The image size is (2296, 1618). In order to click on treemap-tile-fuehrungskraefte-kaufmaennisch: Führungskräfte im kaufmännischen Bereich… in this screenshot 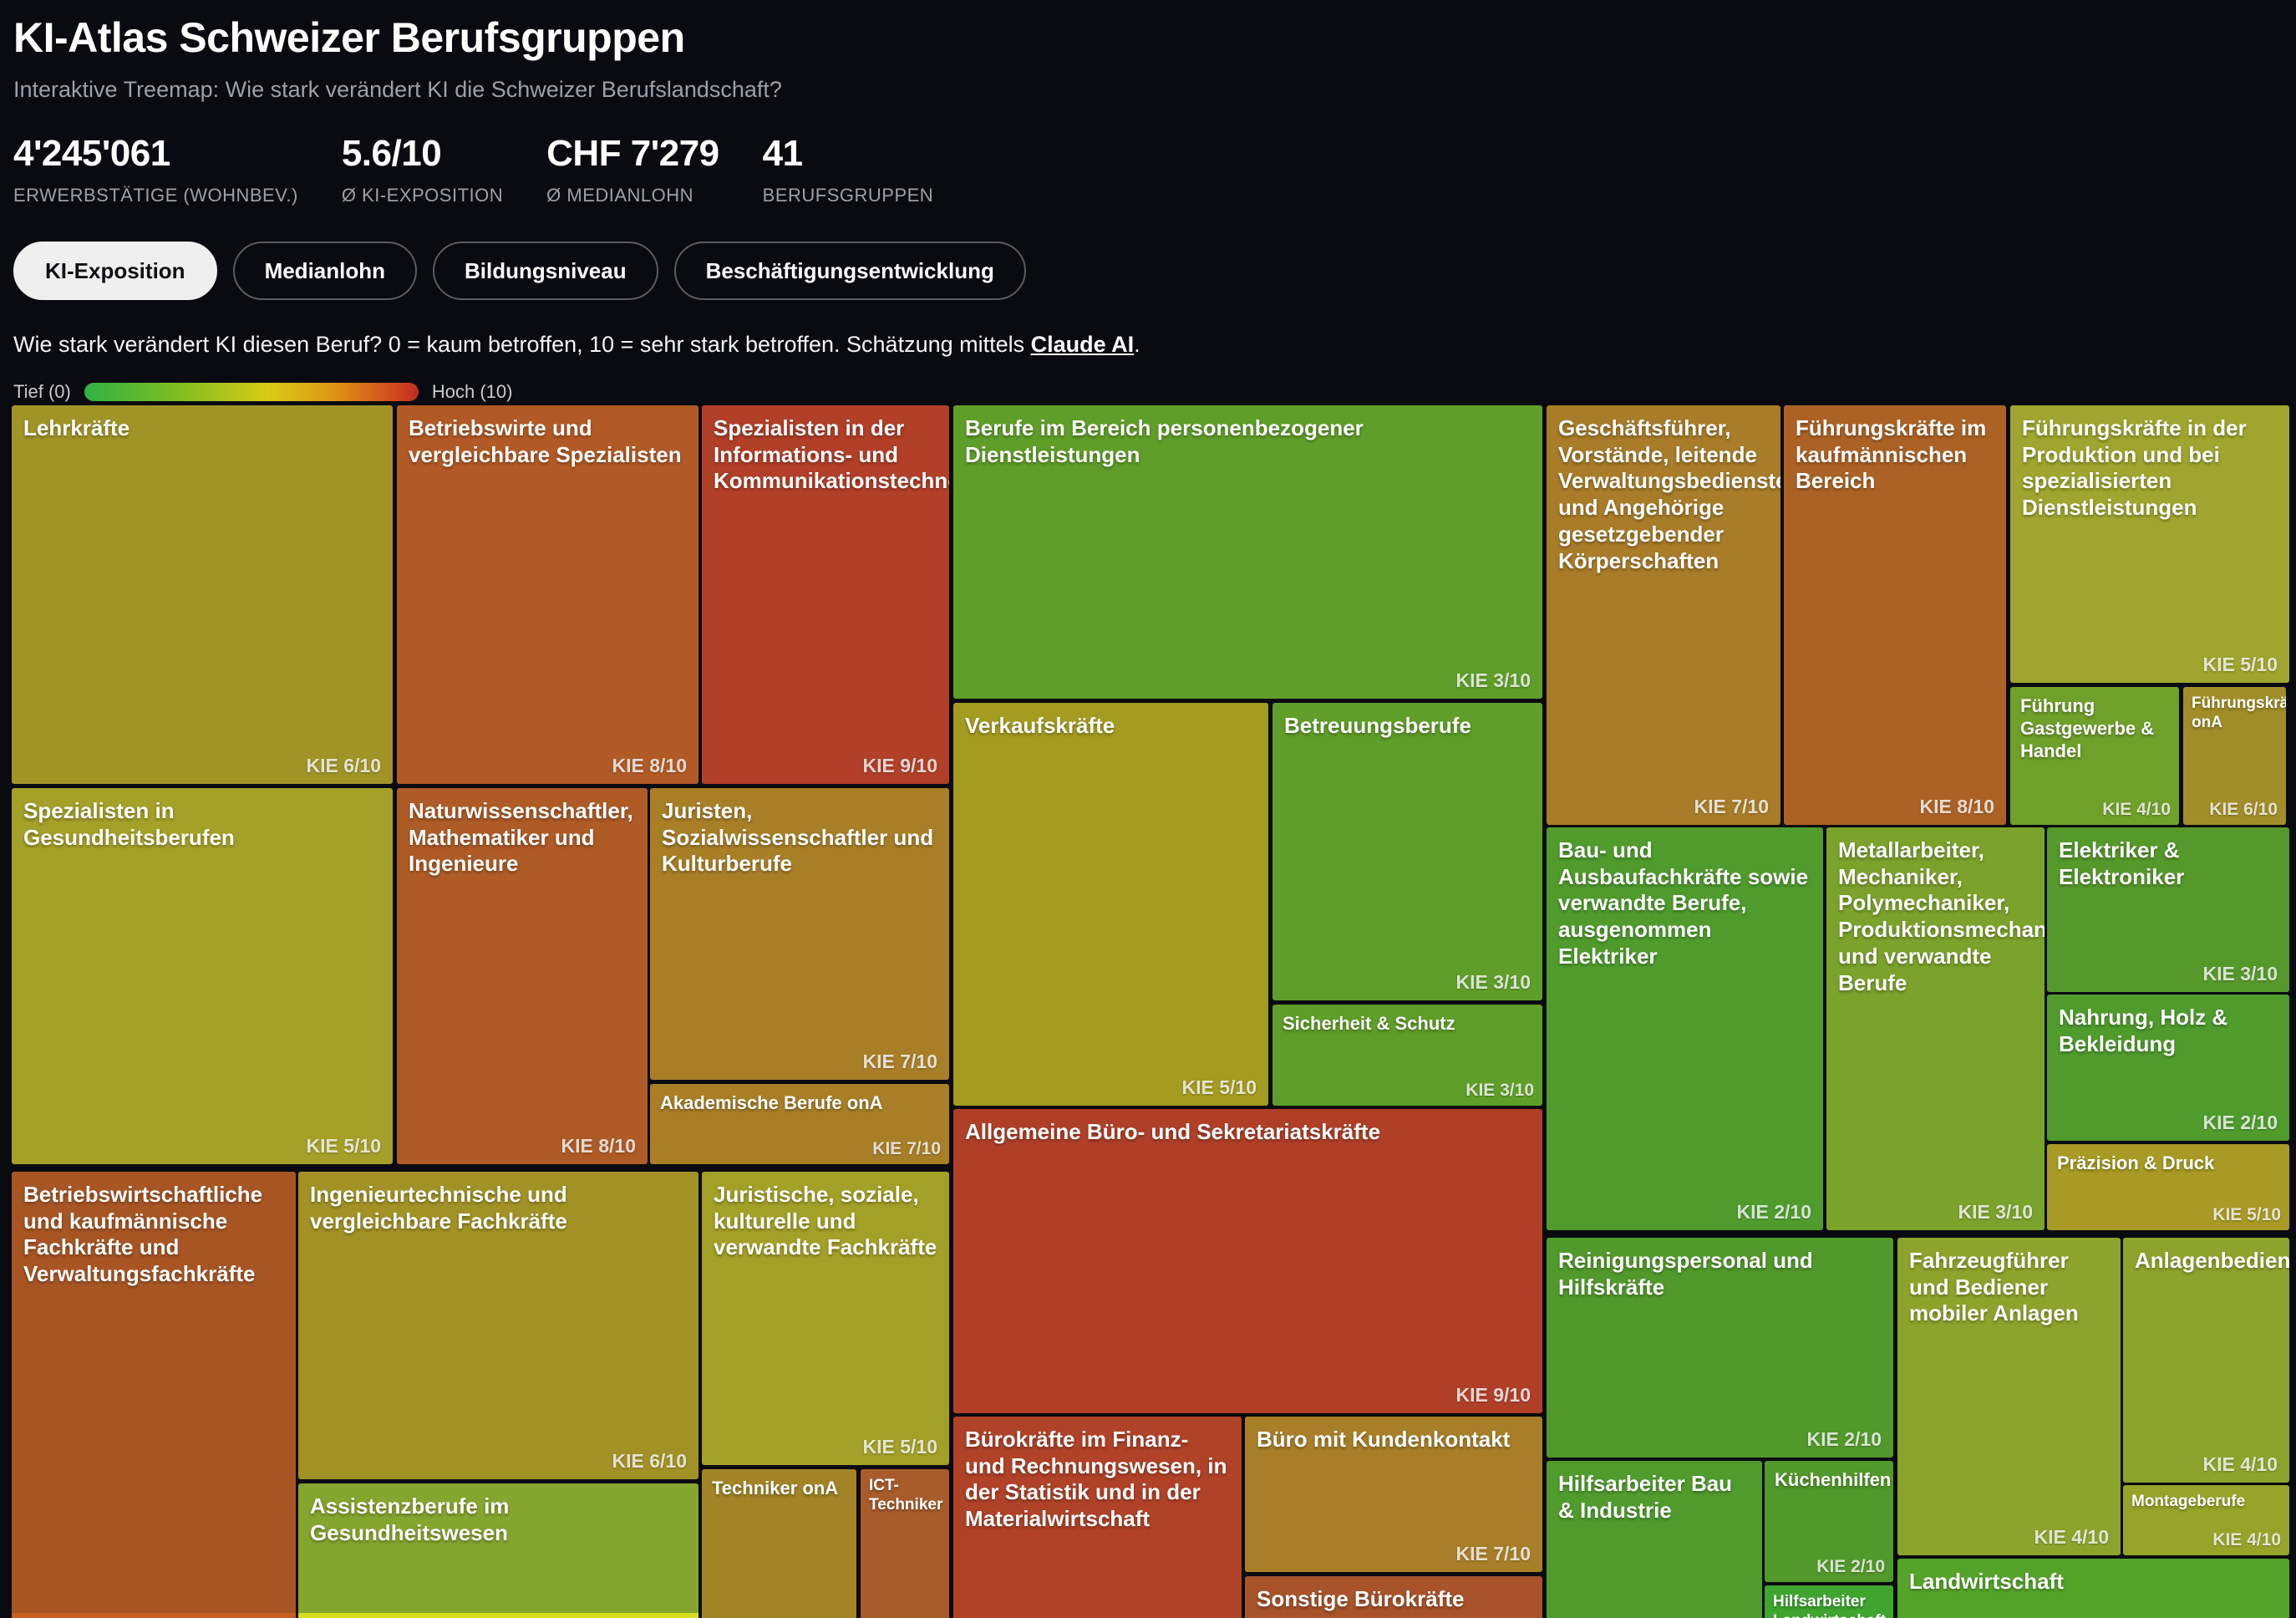, I will do `click(1895, 615)`.